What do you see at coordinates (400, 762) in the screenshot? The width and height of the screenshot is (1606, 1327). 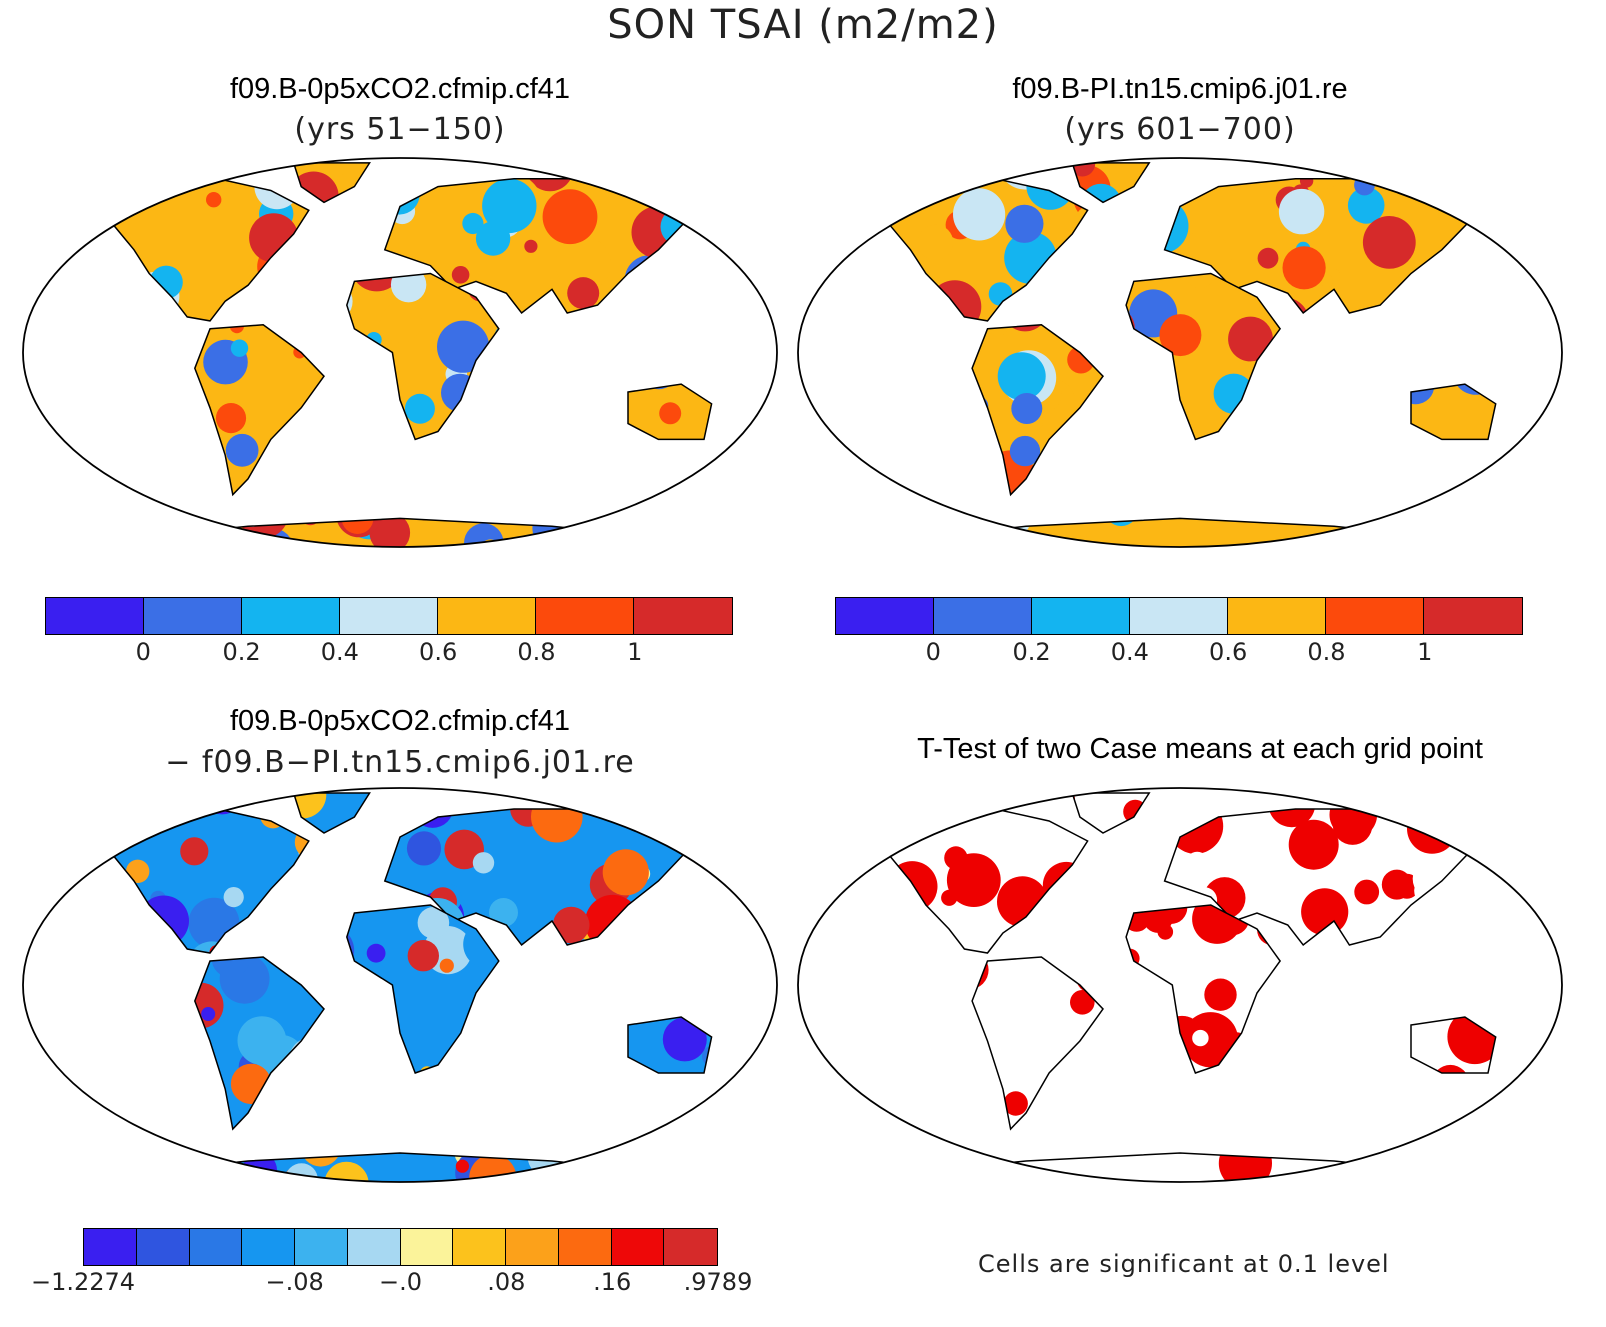 I see `panel-subtitle-bottom-left: − f09.B−PI.tn15.cmip6.j01.re` at bounding box center [400, 762].